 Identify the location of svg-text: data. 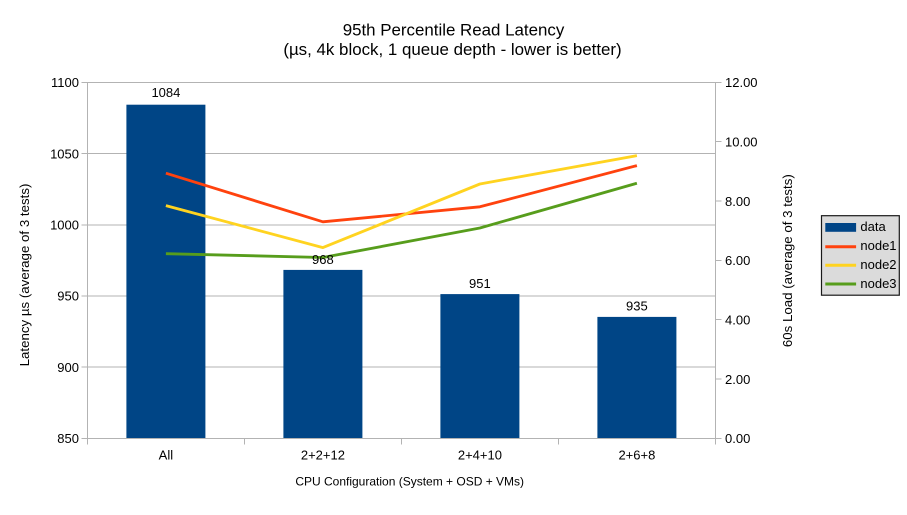
(873, 226).